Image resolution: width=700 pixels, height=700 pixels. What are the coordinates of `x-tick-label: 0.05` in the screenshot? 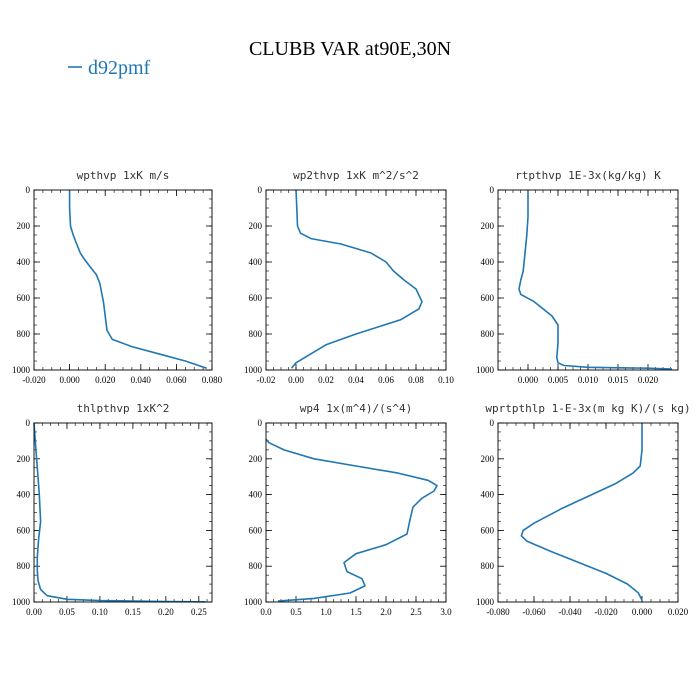 It's located at (67, 612).